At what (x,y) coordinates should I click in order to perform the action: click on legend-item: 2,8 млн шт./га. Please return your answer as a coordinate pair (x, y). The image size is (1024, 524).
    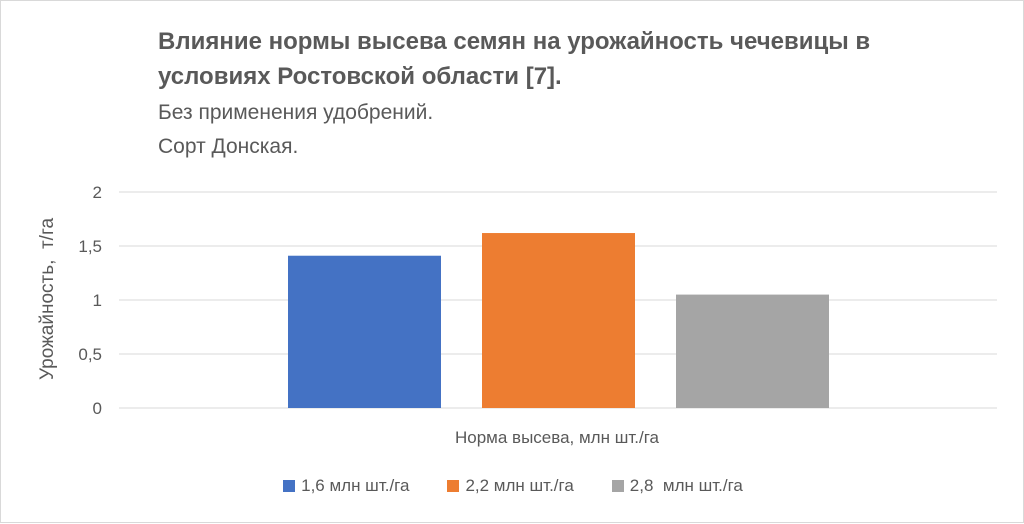
    Looking at the image, I should click on (677, 486).